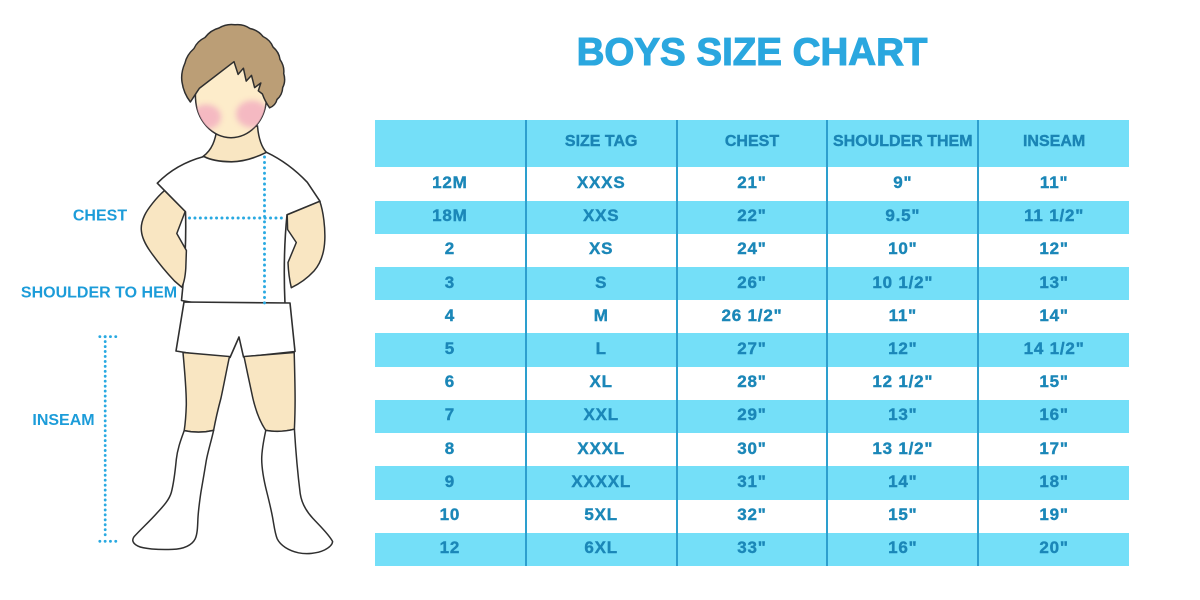 Image resolution: width=1200 pixels, height=600 pixels. What do you see at coordinates (99, 293) in the screenshot?
I see `svg-text: SHOULDER TO HEM` at bounding box center [99, 293].